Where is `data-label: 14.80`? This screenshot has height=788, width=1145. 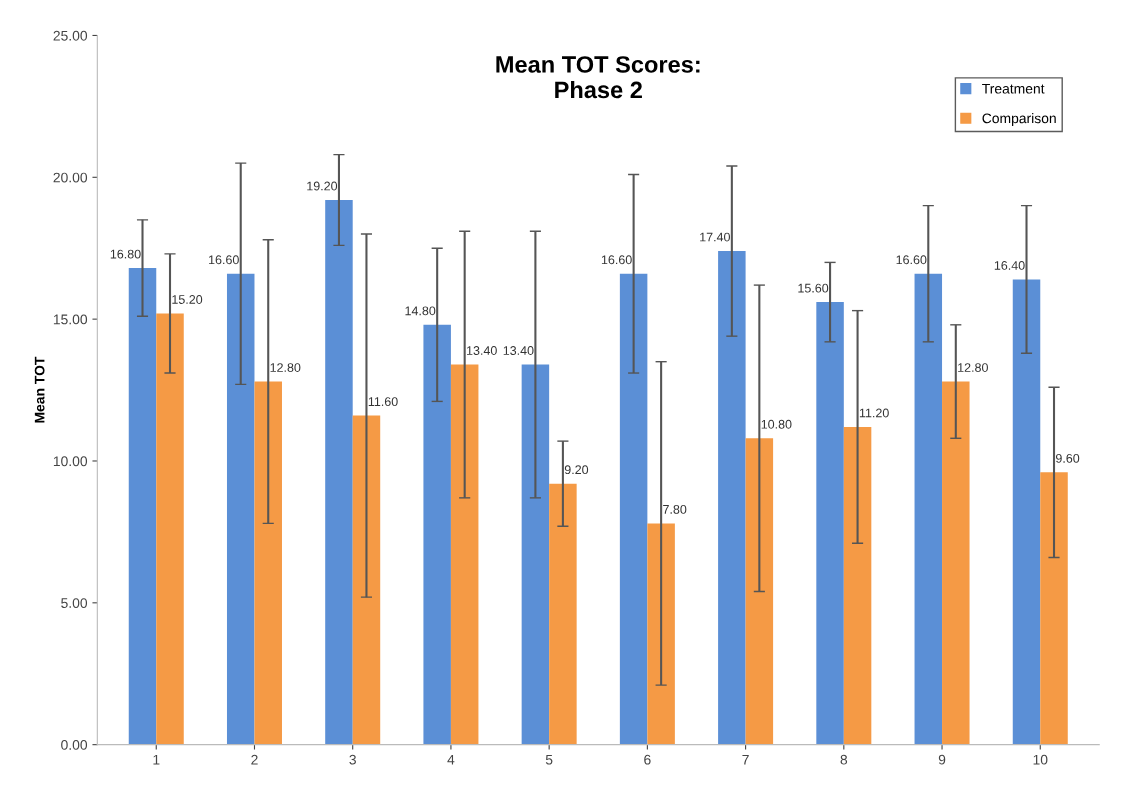 data-label: 14.80 is located at coordinates (420, 311).